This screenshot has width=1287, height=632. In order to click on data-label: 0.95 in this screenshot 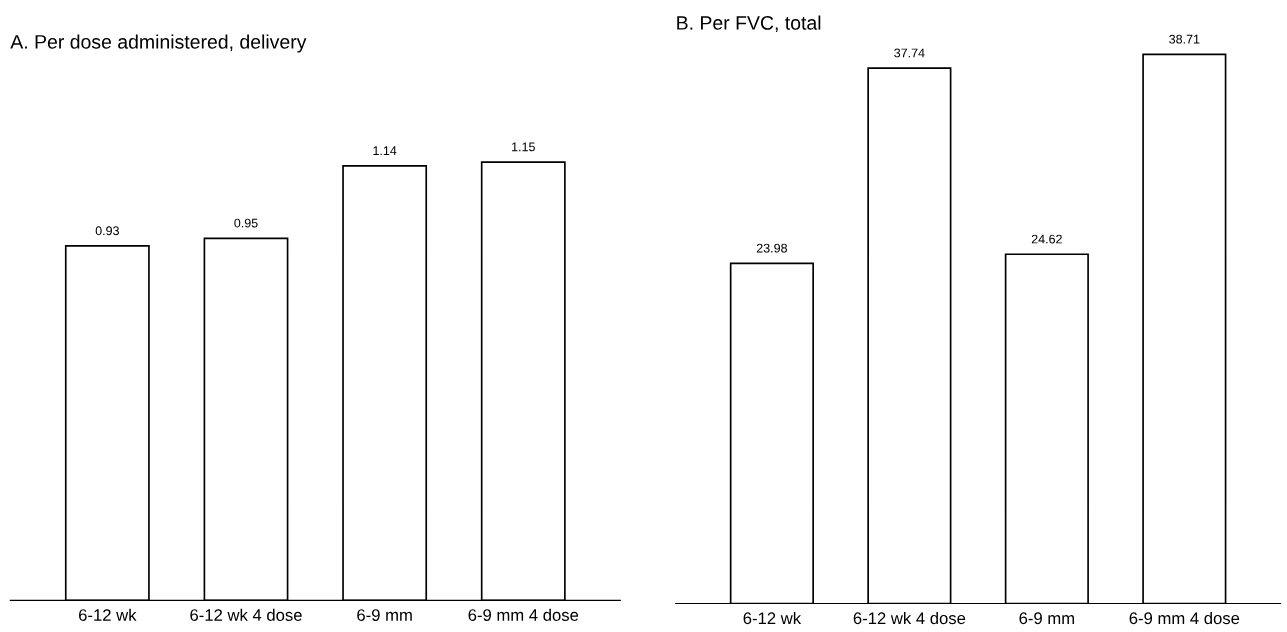, I will do `click(246, 223)`.